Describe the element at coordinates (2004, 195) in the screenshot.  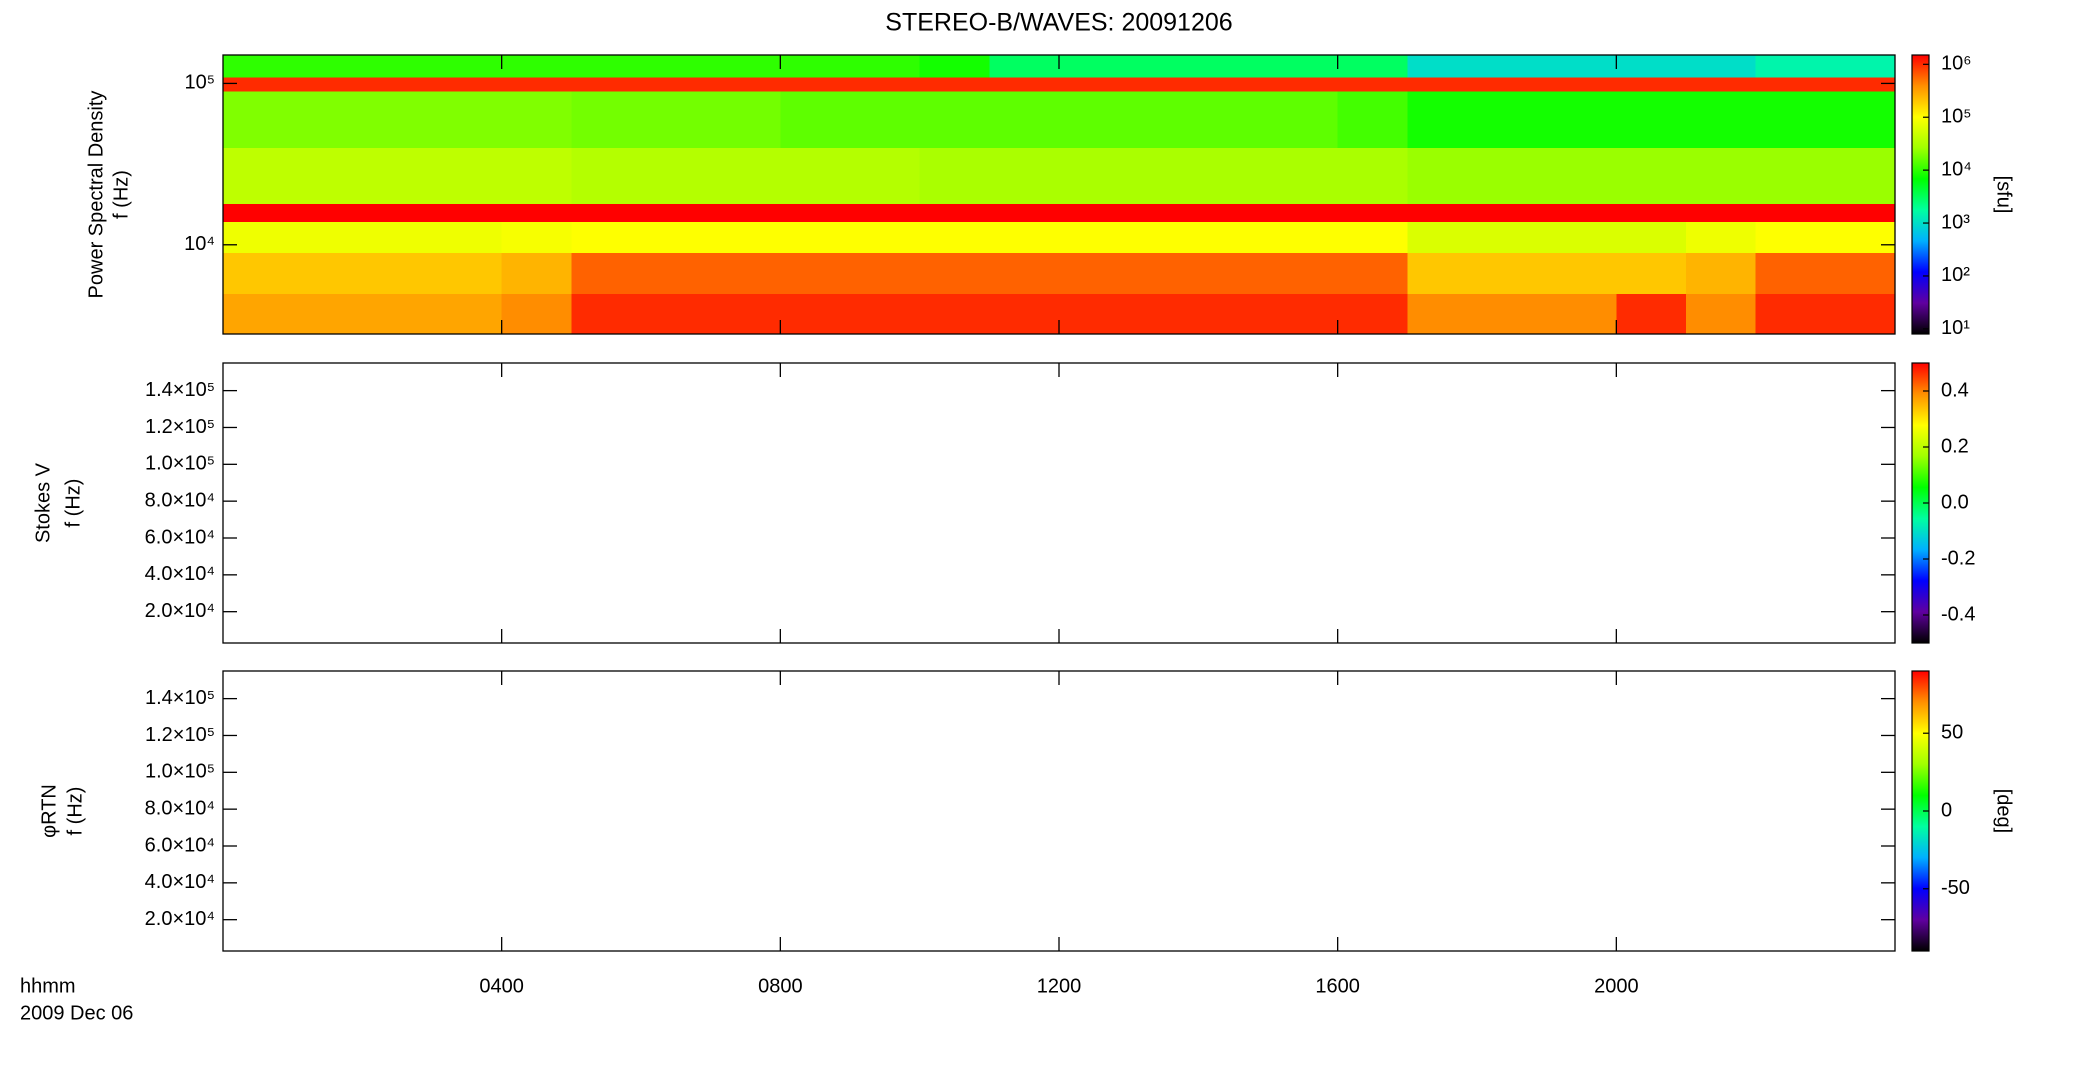
I see `colorbar-label: [sfu]` at that location.